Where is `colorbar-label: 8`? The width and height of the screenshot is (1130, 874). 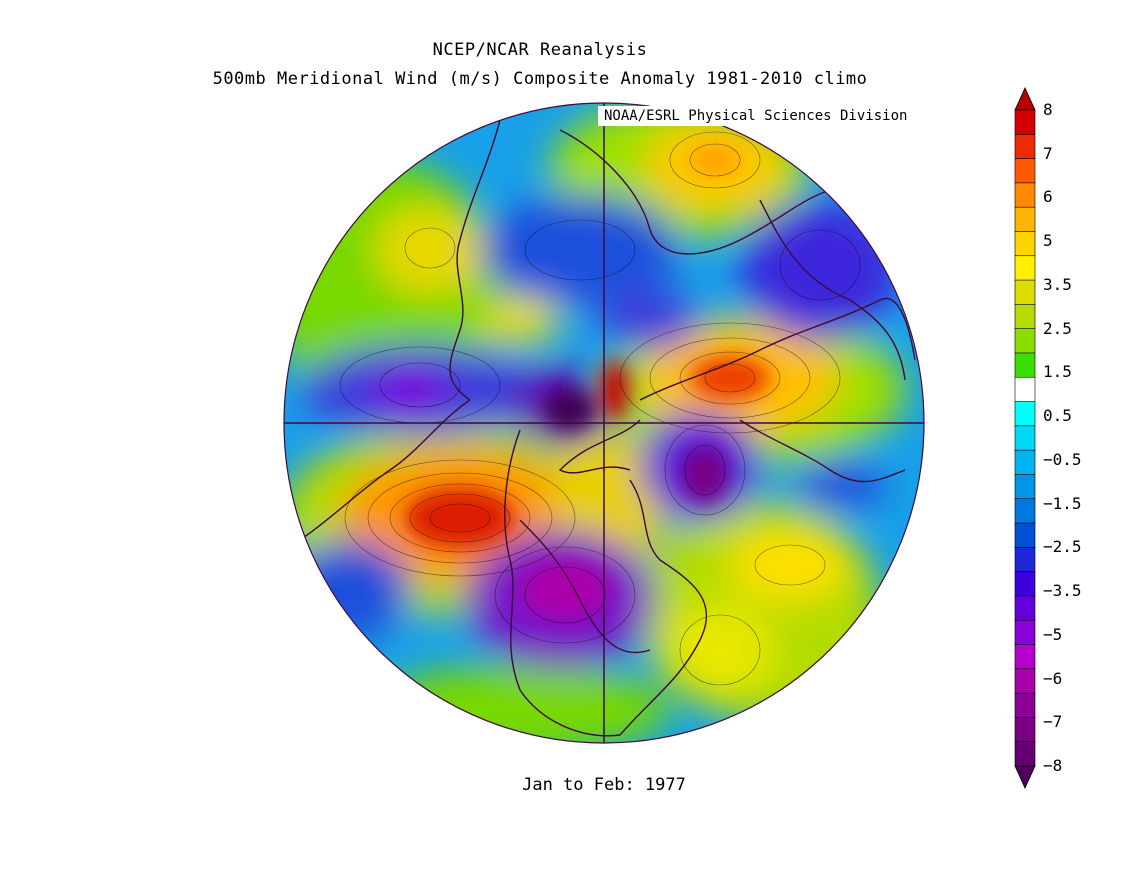
colorbar-label: 8 is located at coordinates (1048, 109).